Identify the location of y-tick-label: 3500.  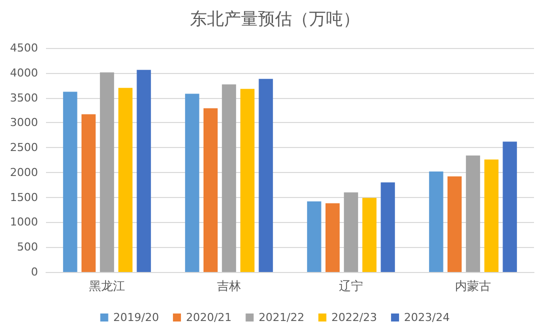
(24, 97).